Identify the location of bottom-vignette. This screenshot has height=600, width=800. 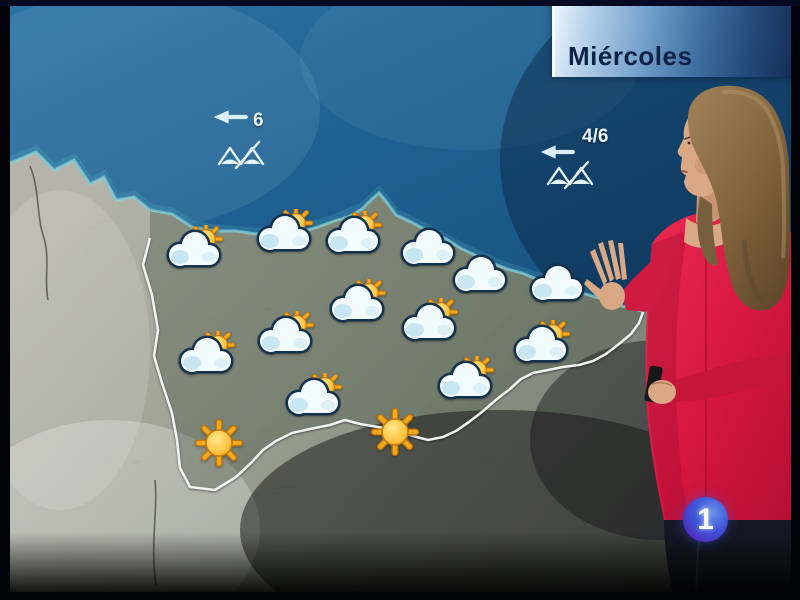
(400, 560).